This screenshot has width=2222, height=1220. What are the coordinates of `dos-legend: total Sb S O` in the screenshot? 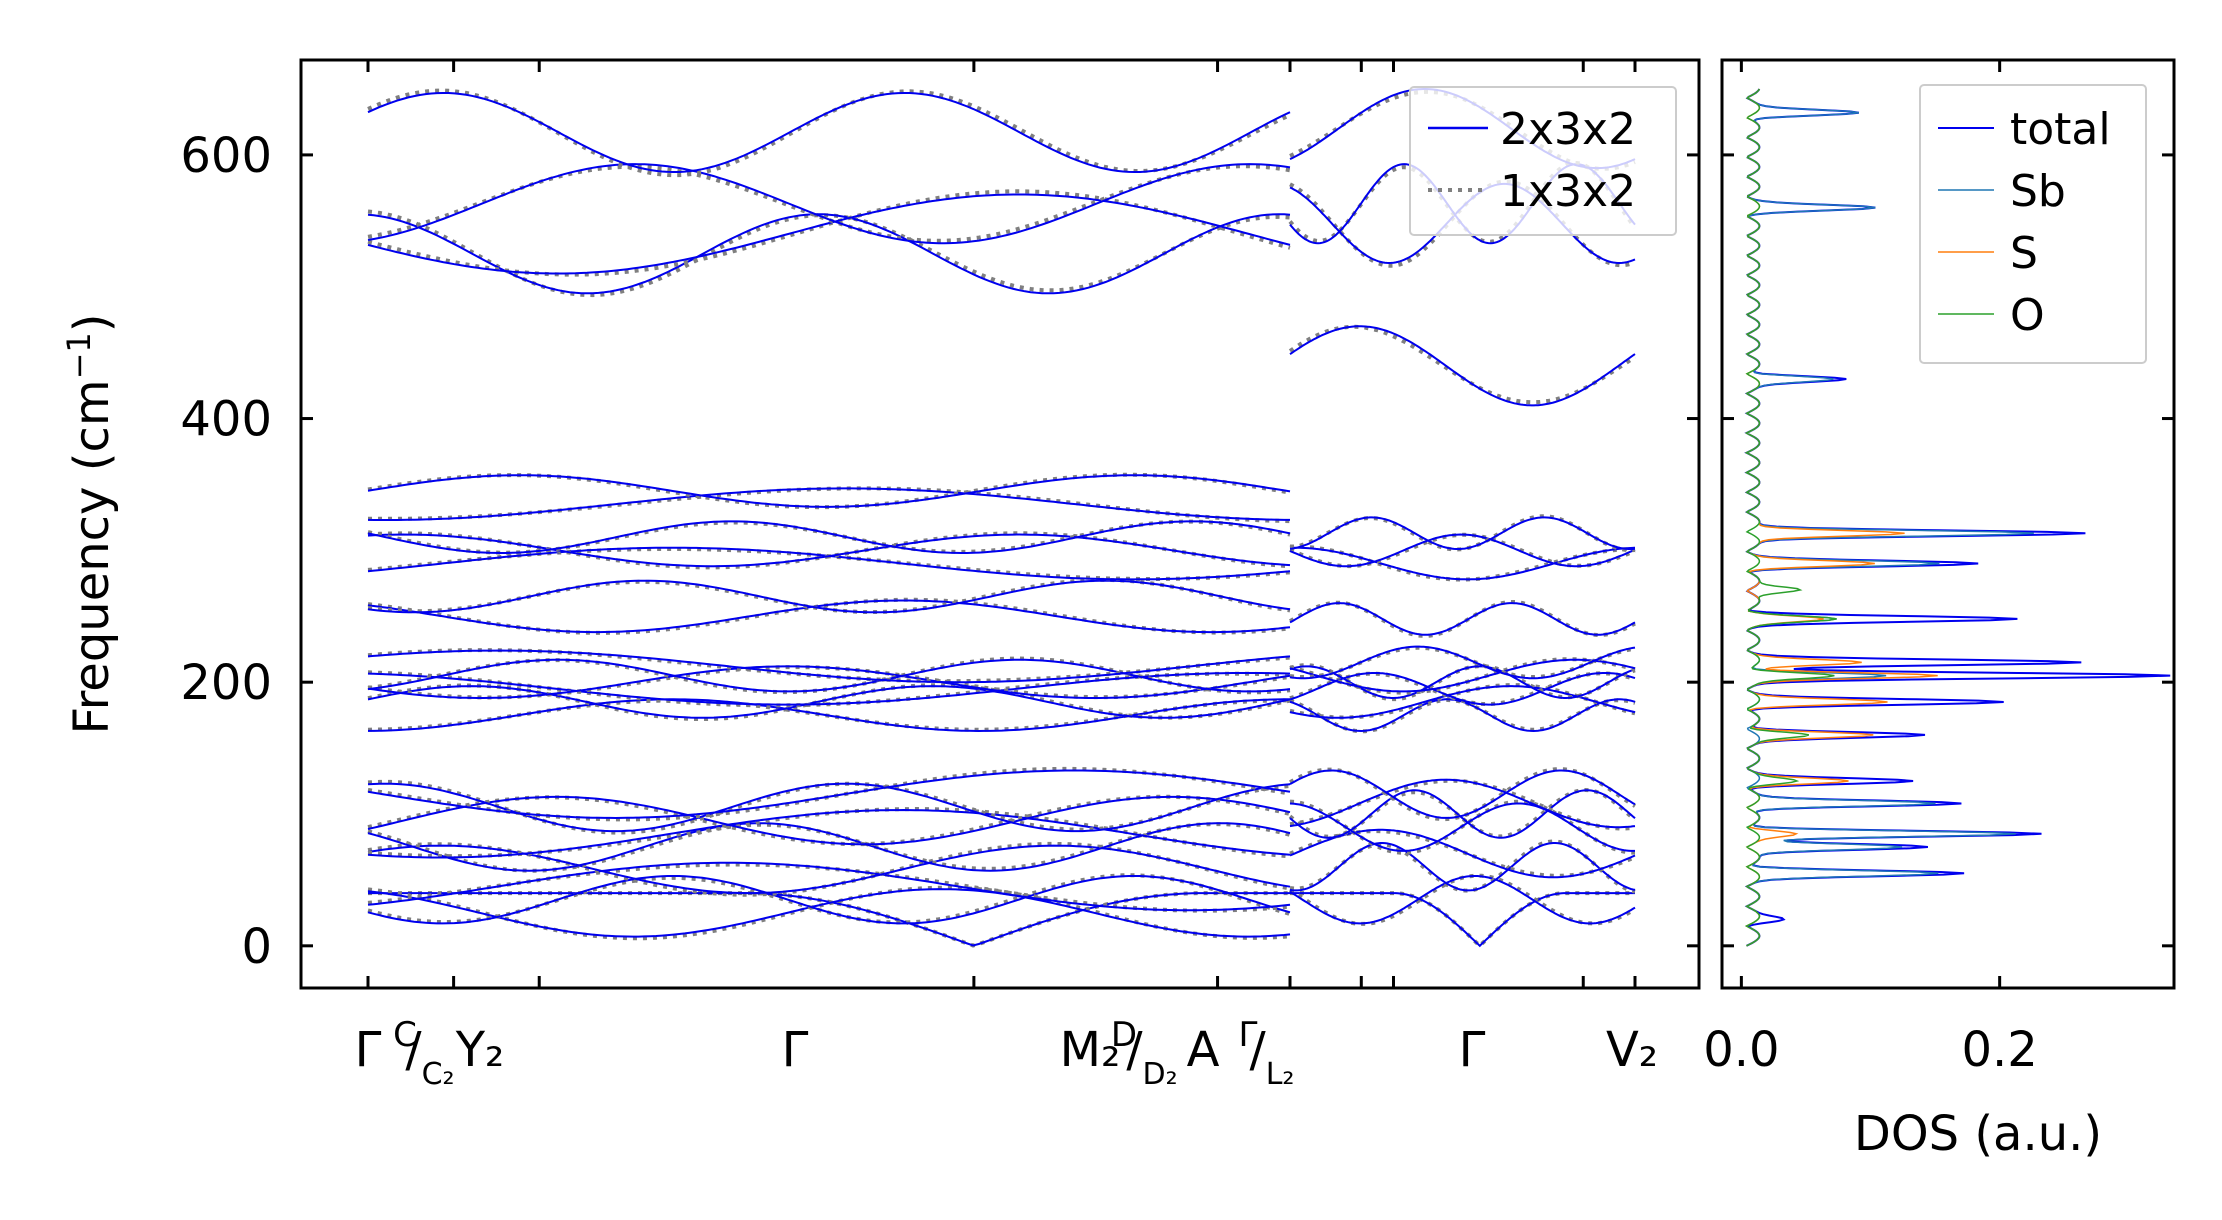 It's located at (2033, 224).